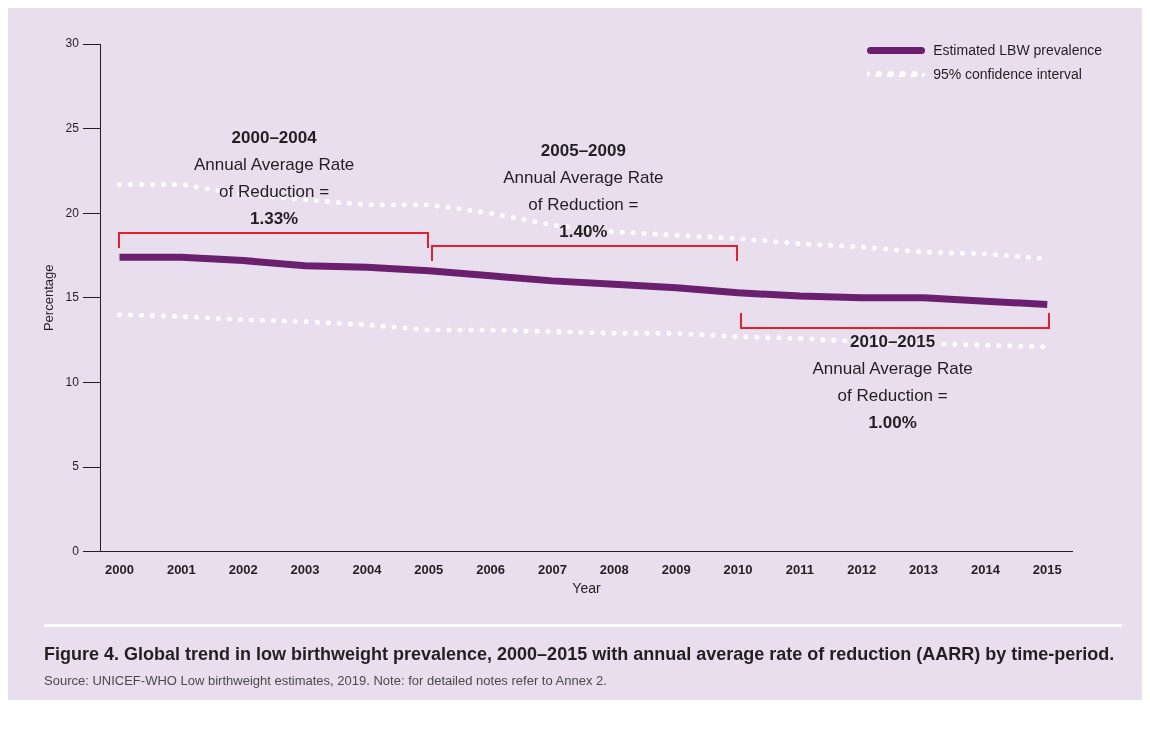 The width and height of the screenshot is (1150, 733). I want to click on y-tick-label: 10, so click(72, 381).